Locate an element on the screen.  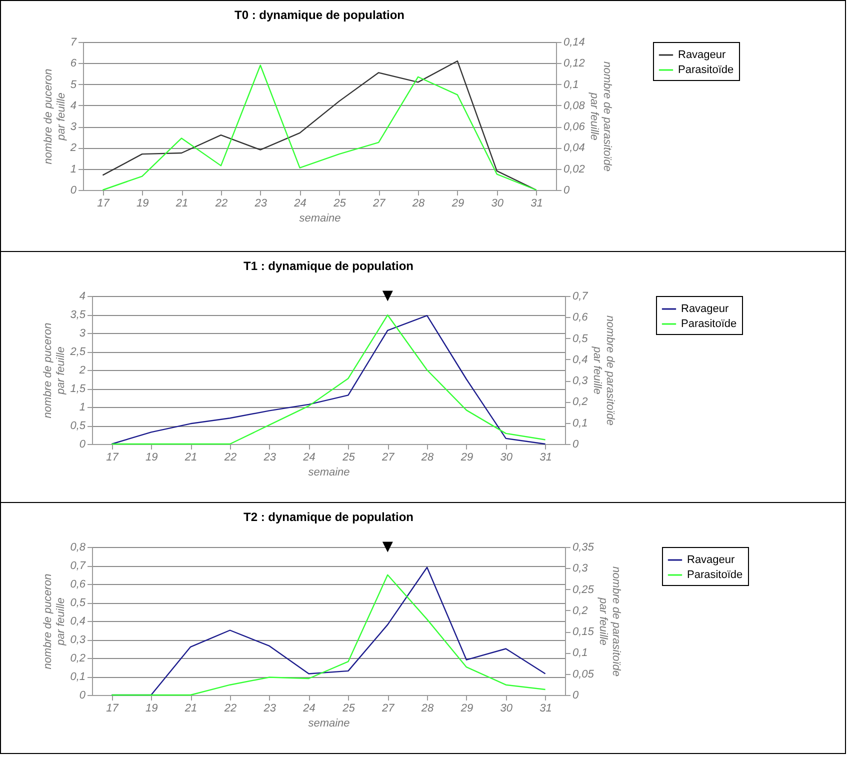
y-tick-label: 0,6 is located at coordinates (78, 584).